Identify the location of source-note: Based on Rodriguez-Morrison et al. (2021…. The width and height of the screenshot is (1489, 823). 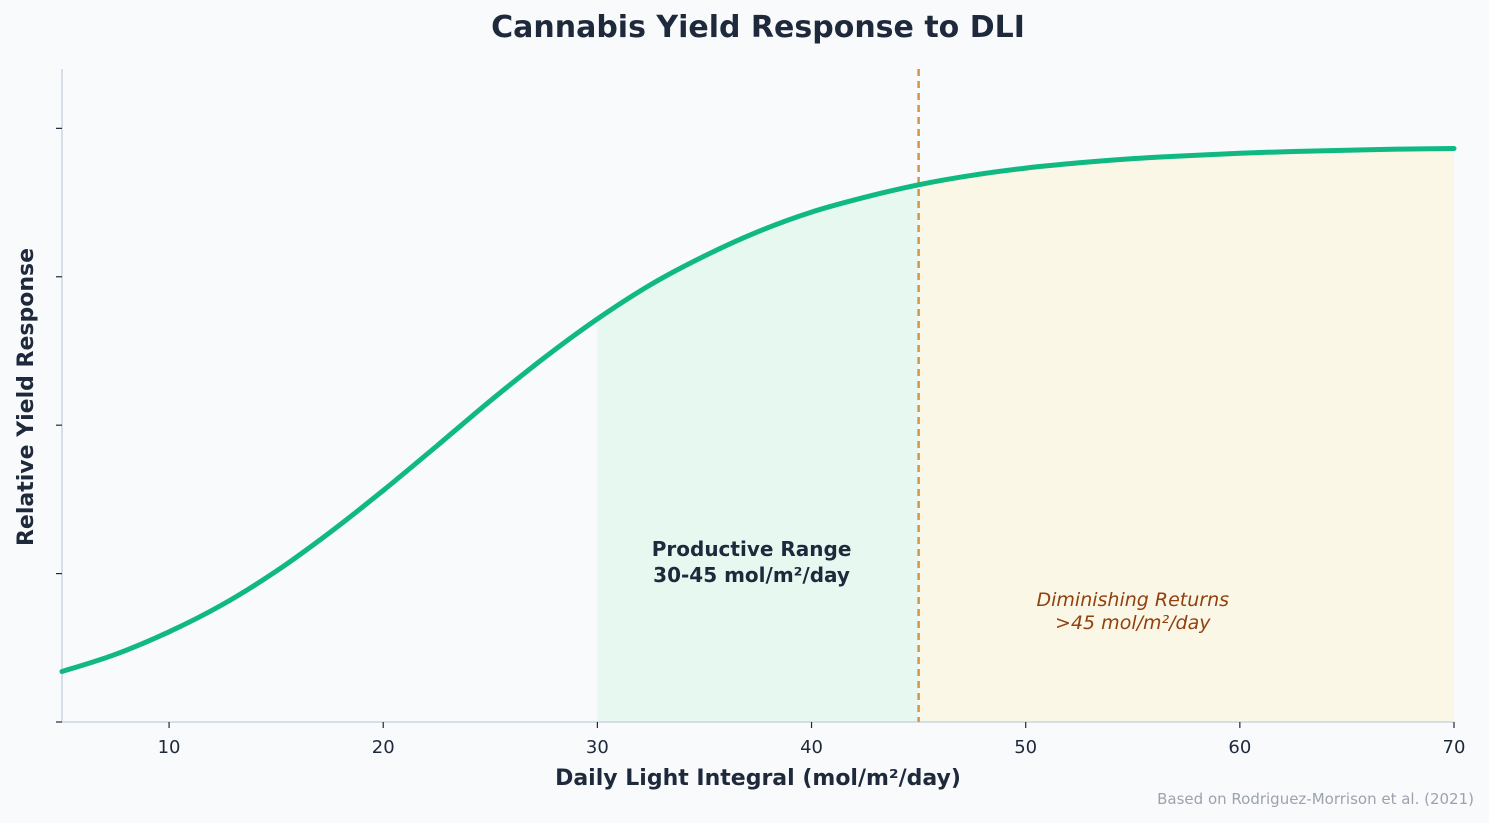
(1315, 799).